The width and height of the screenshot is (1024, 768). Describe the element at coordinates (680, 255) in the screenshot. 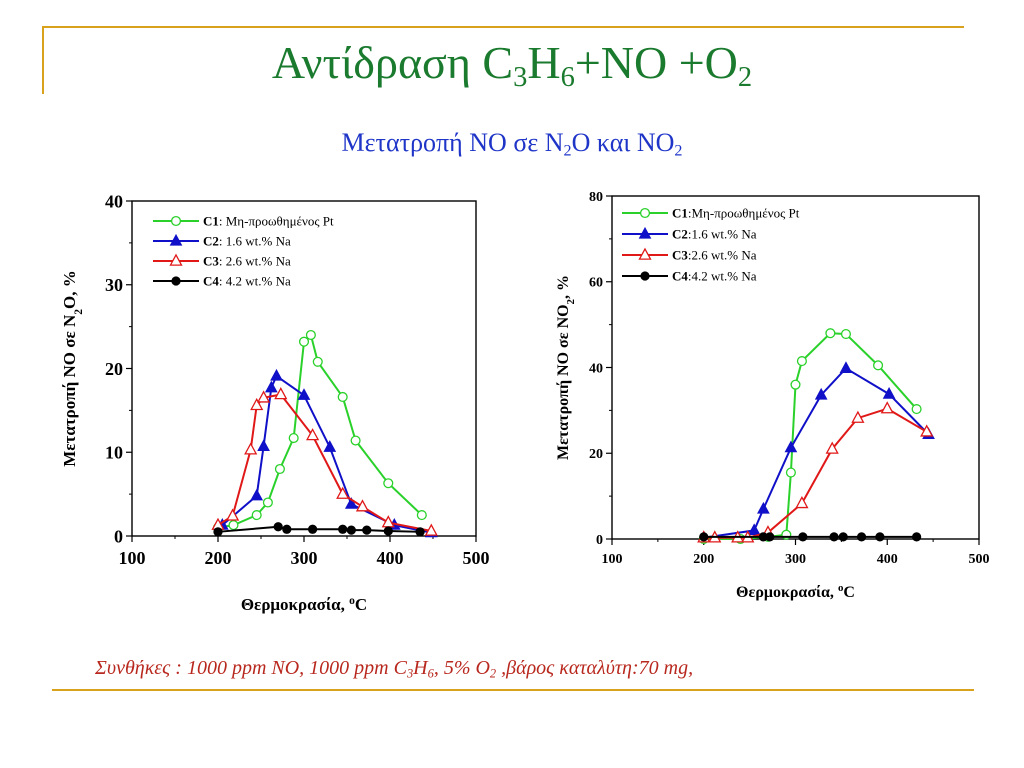

I see `legend-series-name: C3` at that location.